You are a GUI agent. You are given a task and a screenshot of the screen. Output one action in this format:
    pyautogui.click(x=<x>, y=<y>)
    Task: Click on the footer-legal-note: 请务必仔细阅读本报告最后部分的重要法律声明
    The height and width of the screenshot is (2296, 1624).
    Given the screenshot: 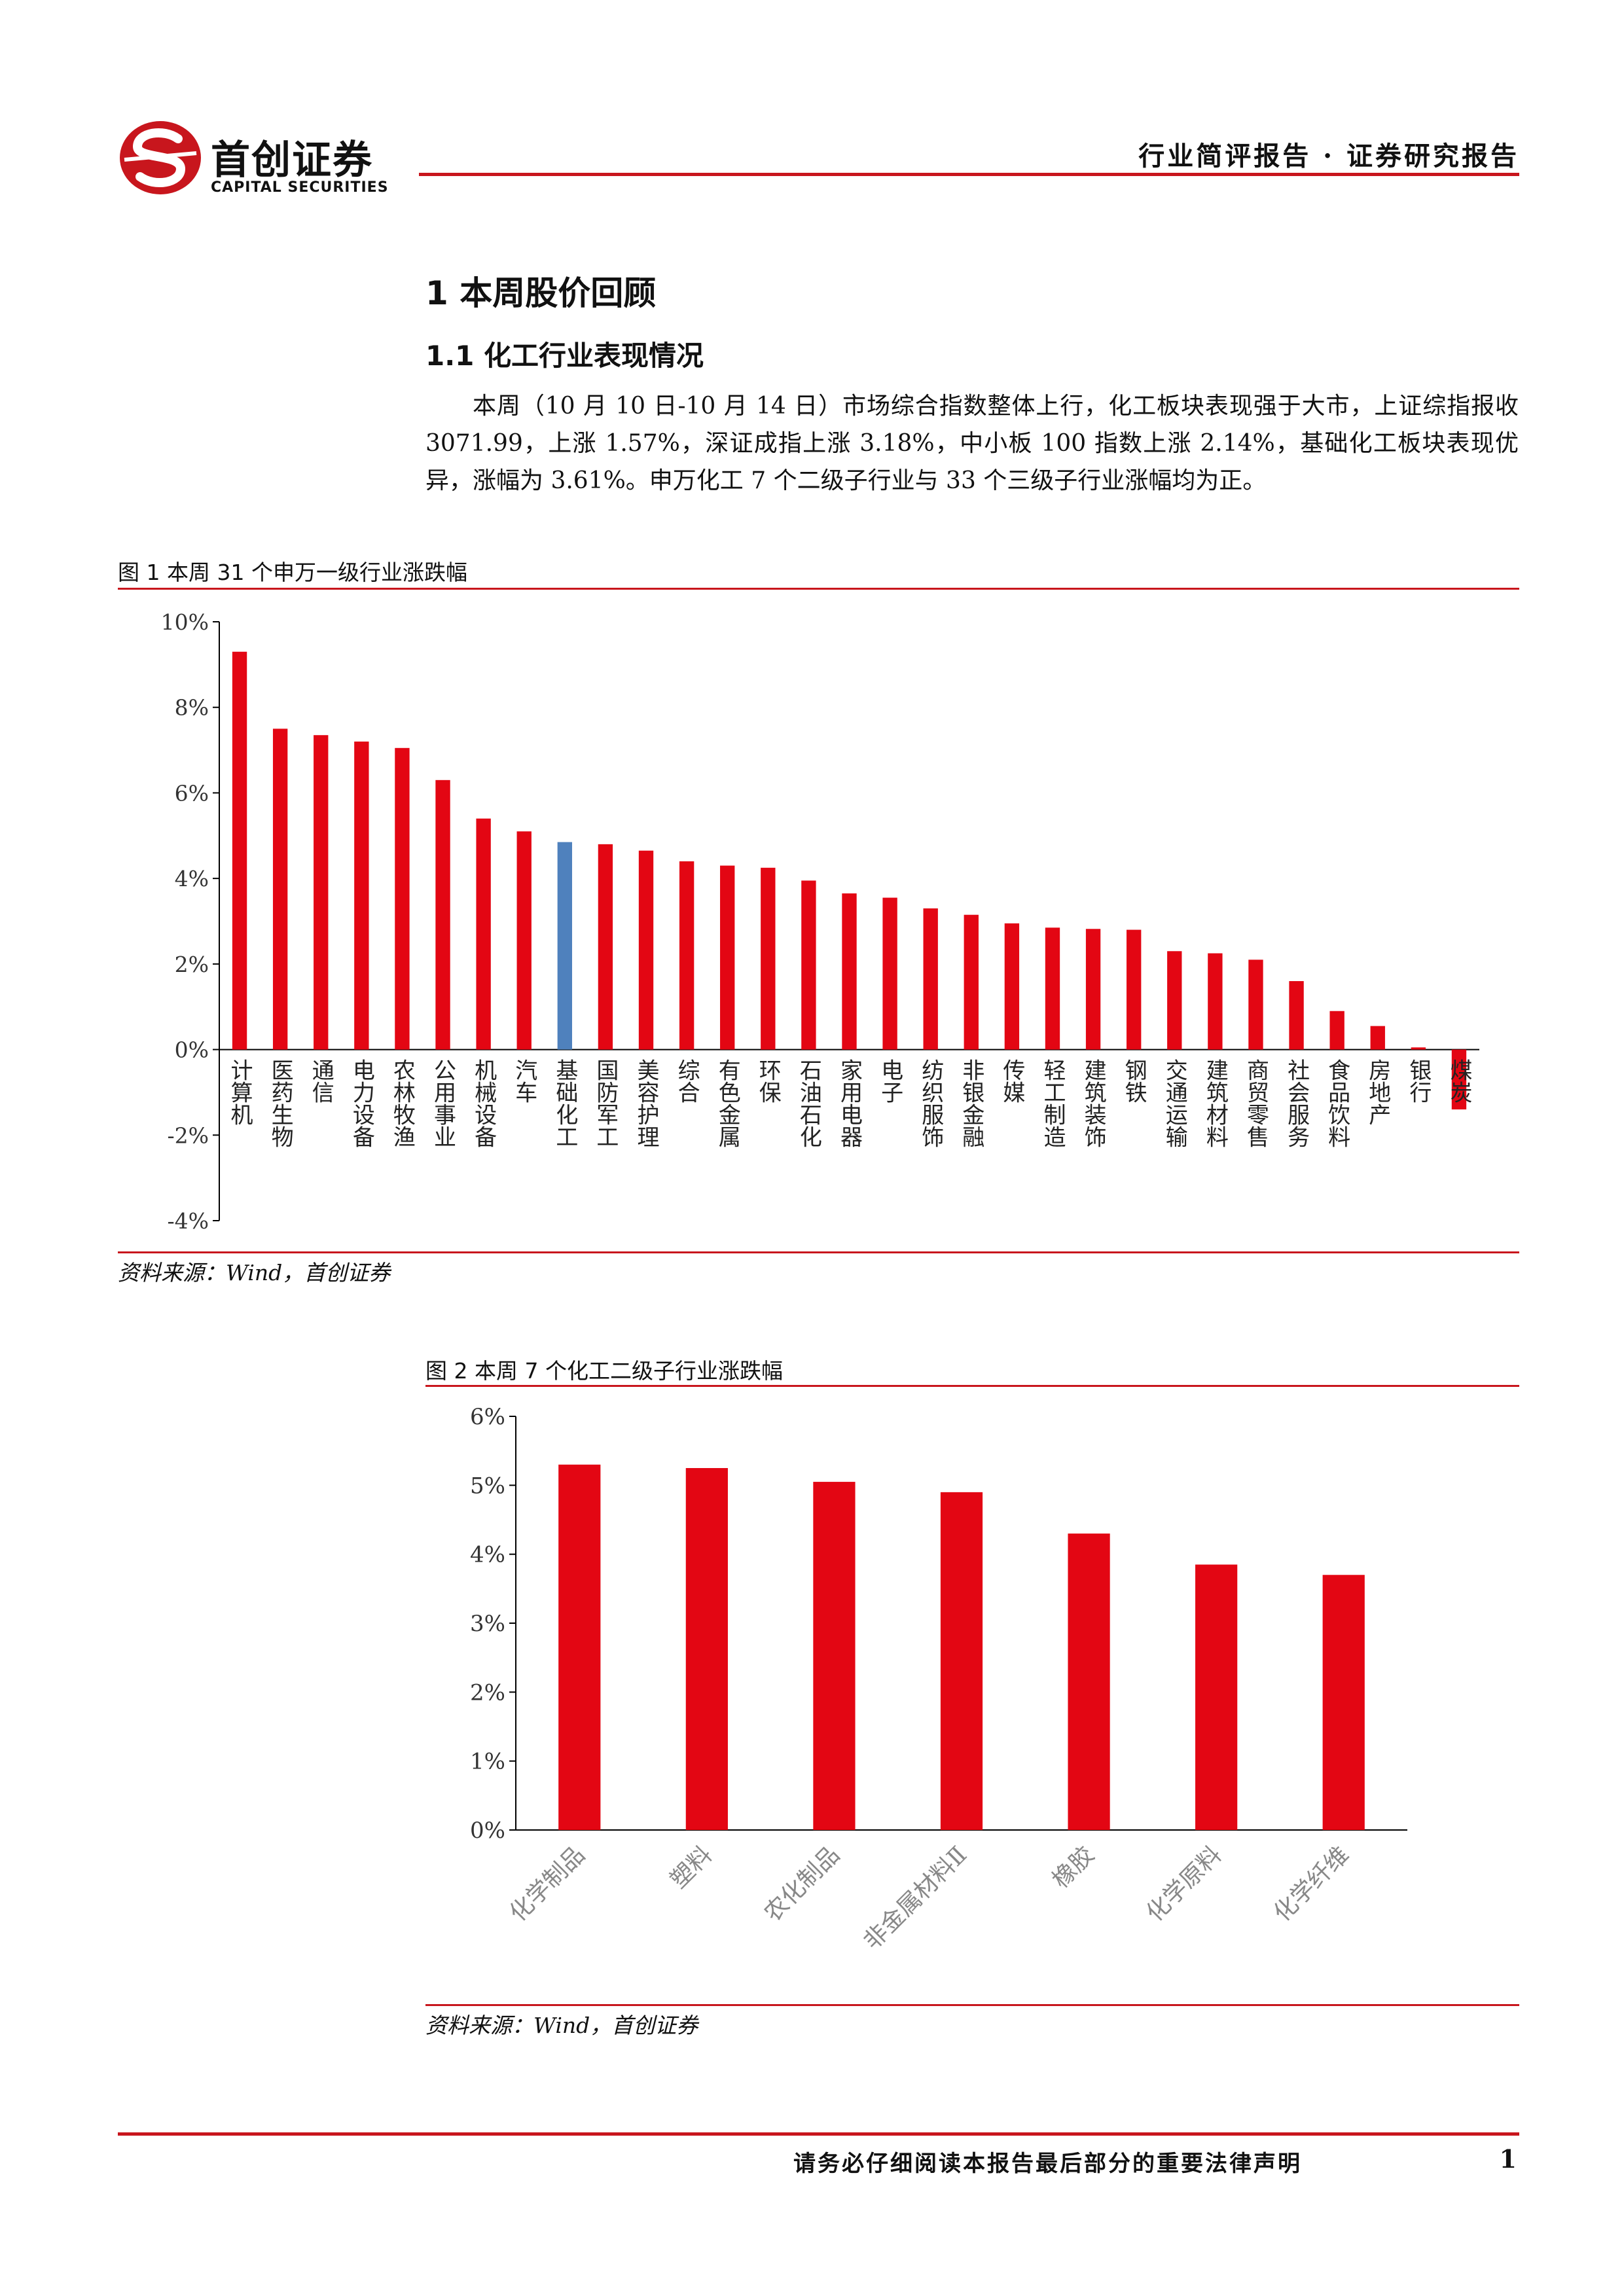 What is the action you would take?
    pyautogui.click(x=1047, y=2164)
    